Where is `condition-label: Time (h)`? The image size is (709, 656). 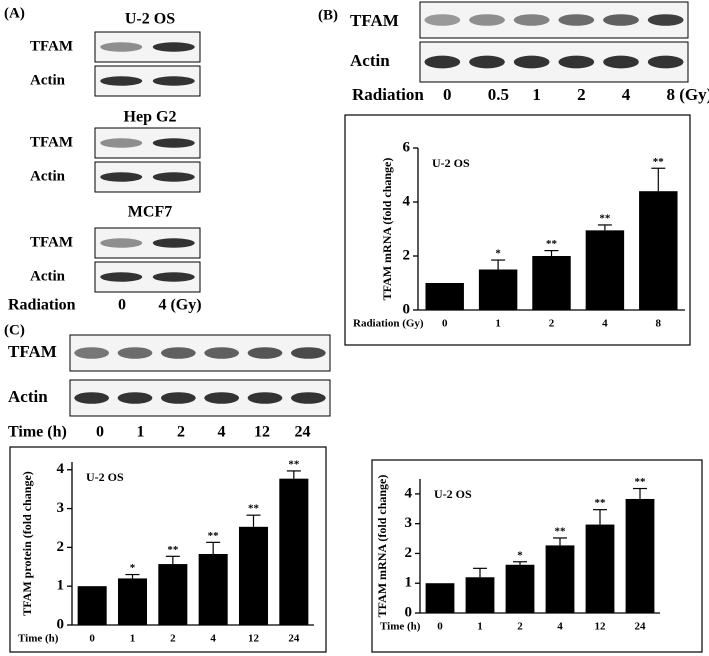 condition-label: Time (h) is located at coordinates (37, 432).